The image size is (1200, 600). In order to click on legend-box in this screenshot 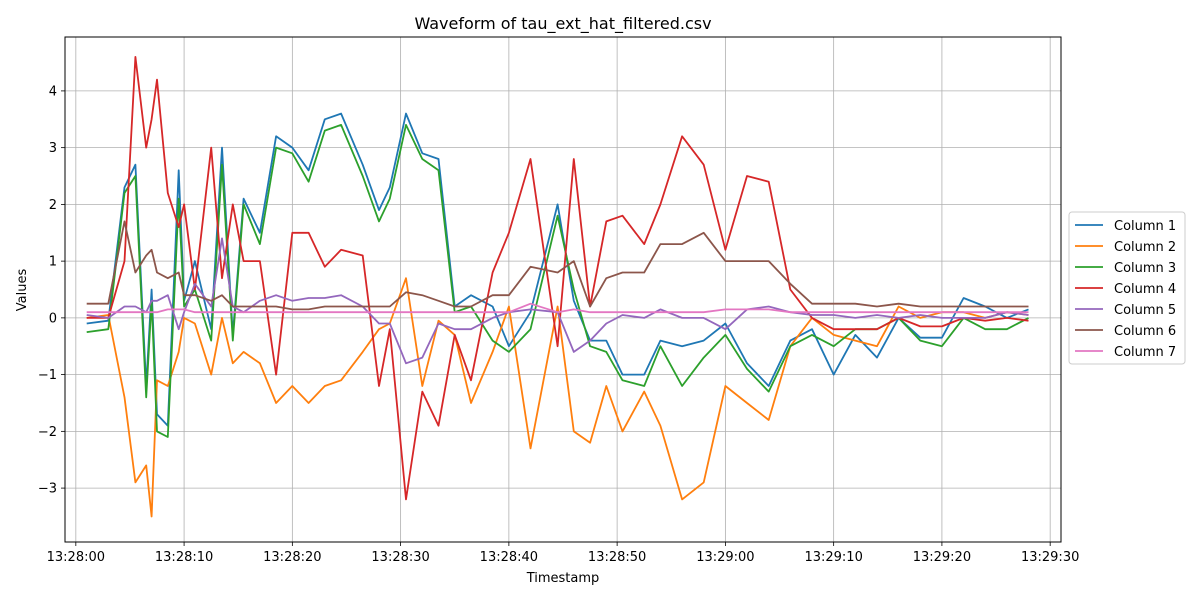, I will do `click(1127, 288)`.